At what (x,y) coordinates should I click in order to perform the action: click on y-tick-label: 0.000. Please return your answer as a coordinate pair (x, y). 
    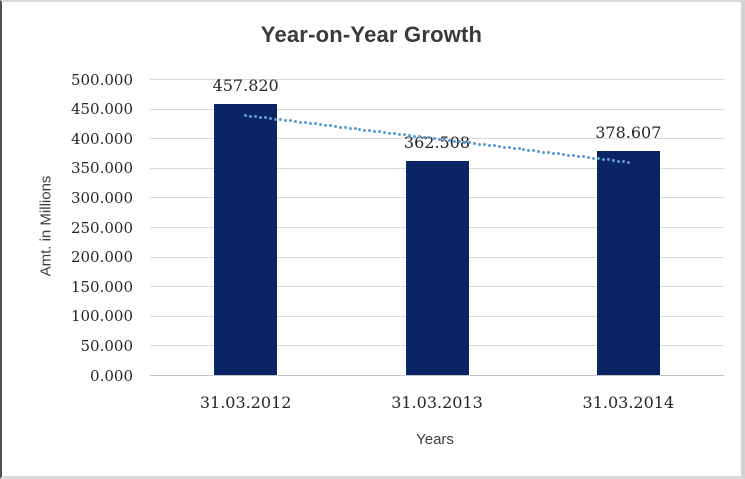
    Looking at the image, I should click on (111, 375).